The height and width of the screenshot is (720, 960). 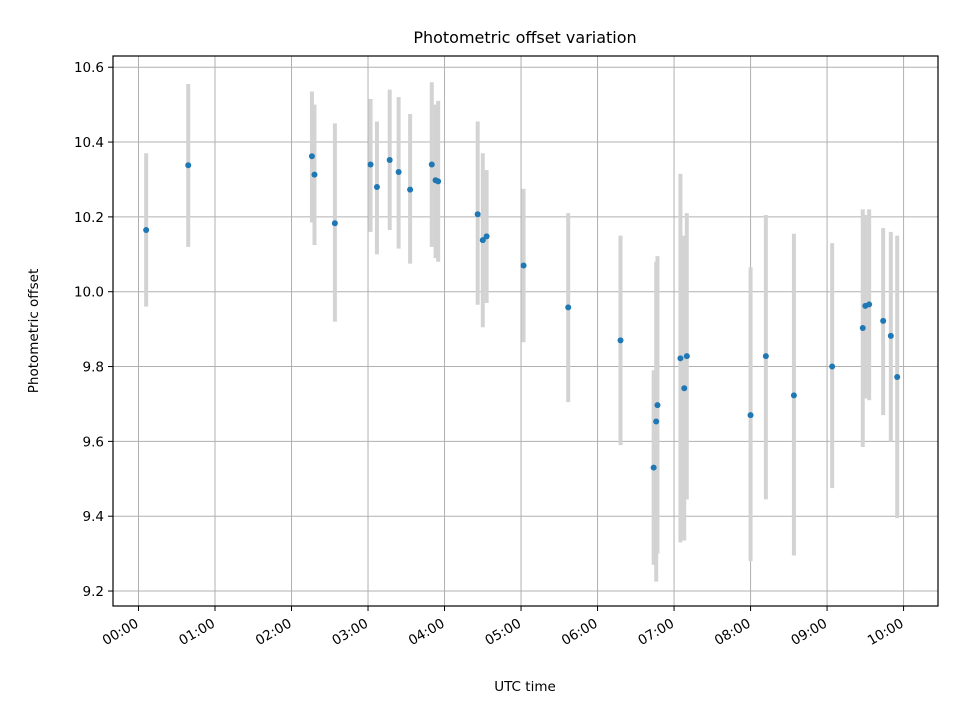 What do you see at coordinates (733, 632) in the screenshot?
I see `x-tick-label: 08:00` at bounding box center [733, 632].